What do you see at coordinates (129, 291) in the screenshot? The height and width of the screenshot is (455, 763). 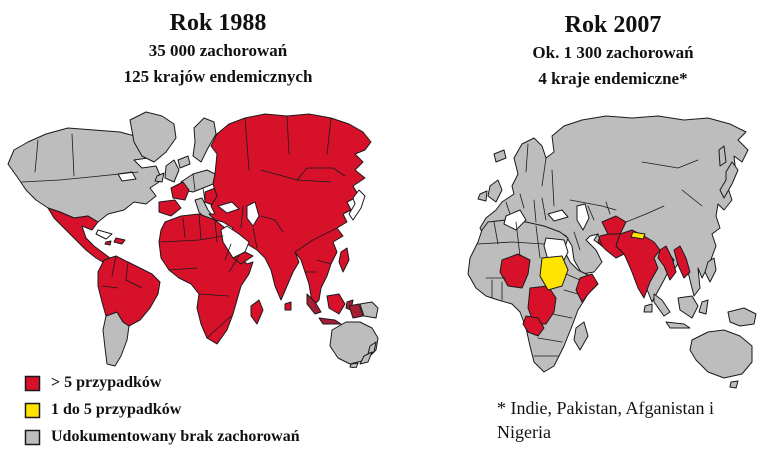 I see `region-south-america-north` at bounding box center [129, 291].